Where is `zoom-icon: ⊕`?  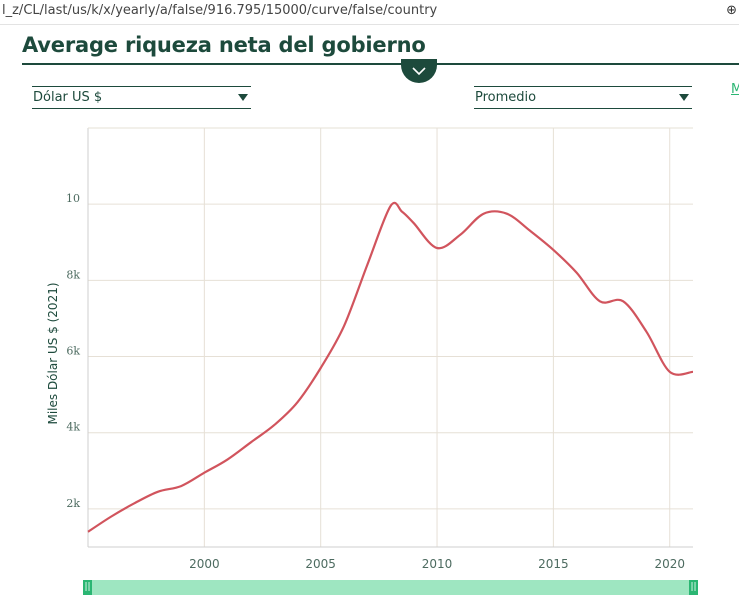 zoom-icon: ⊕ is located at coordinates (731, 10).